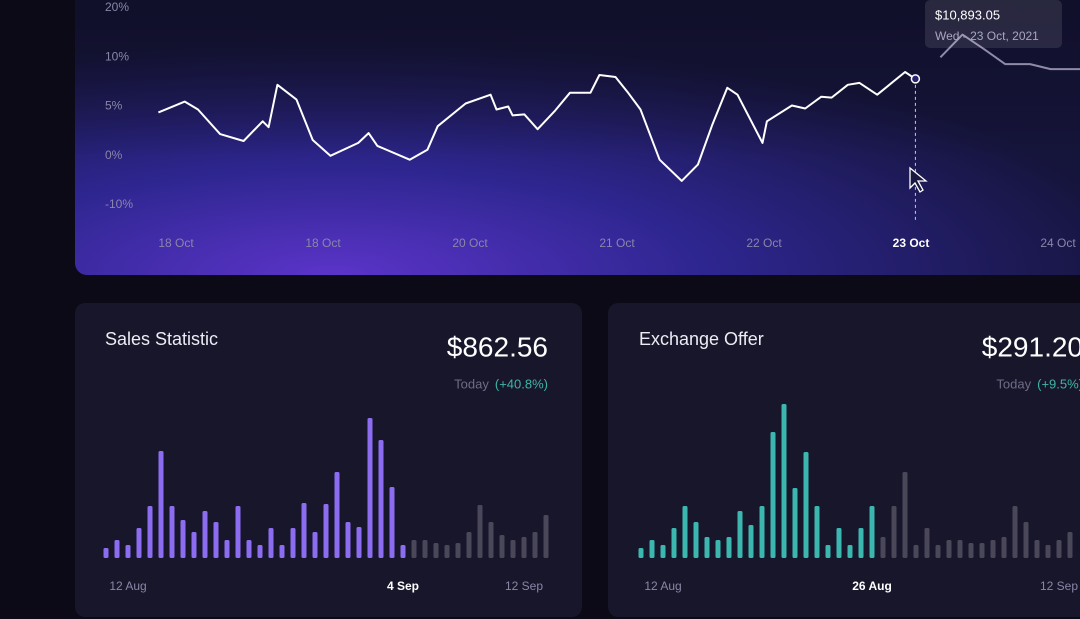 Image resolution: width=1080 pixels, height=619 pixels. Describe the element at coordinates (1031, 346) in the screenshot. I see `card-total: $291.20` at that location.